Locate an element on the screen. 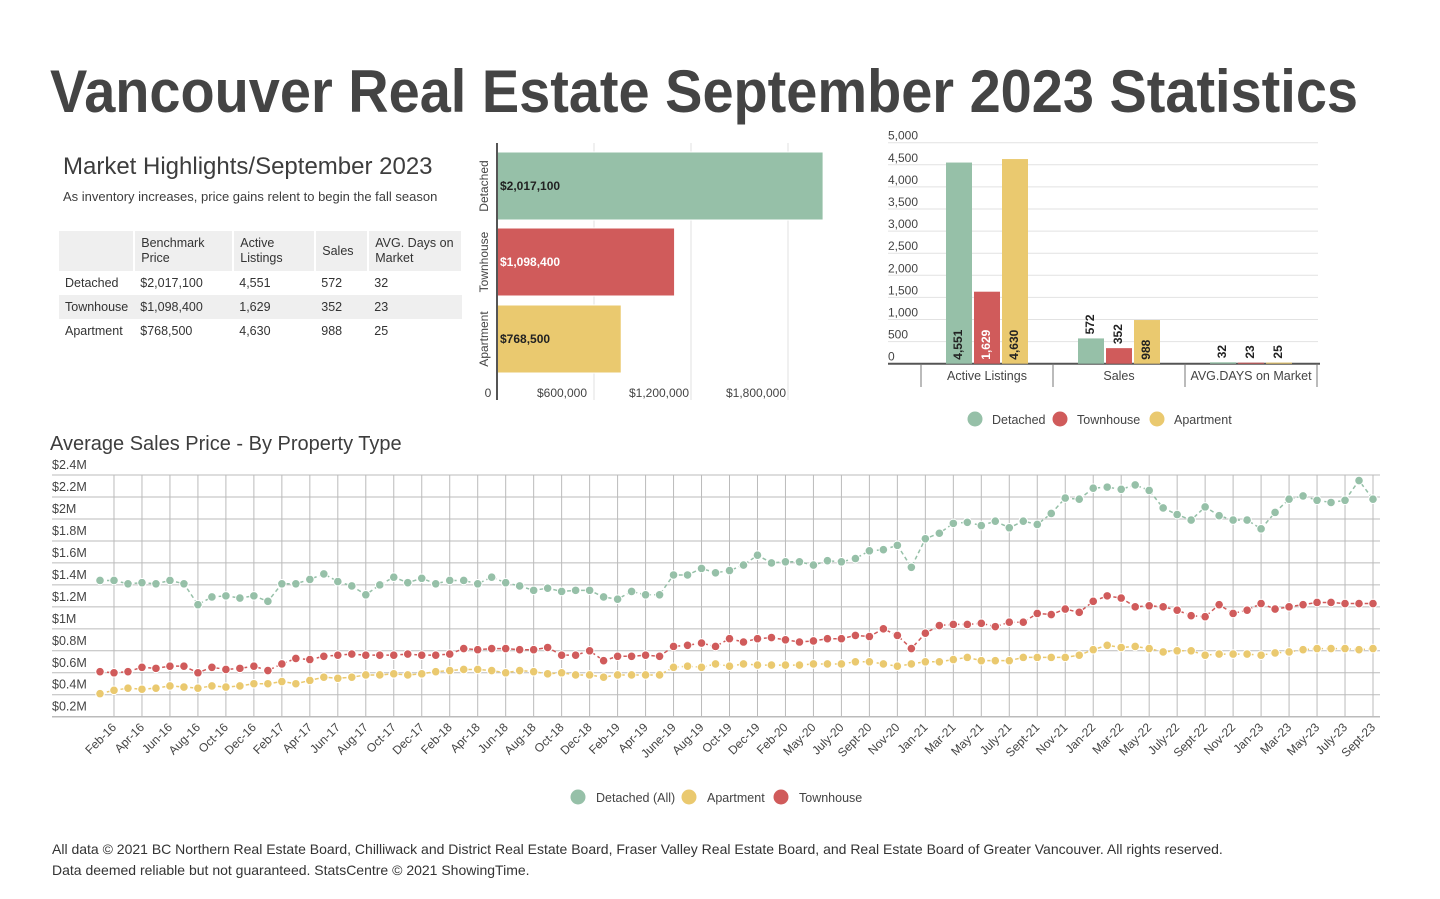  x-tick-label: Aug-18 is located at coordinates (520, 738).